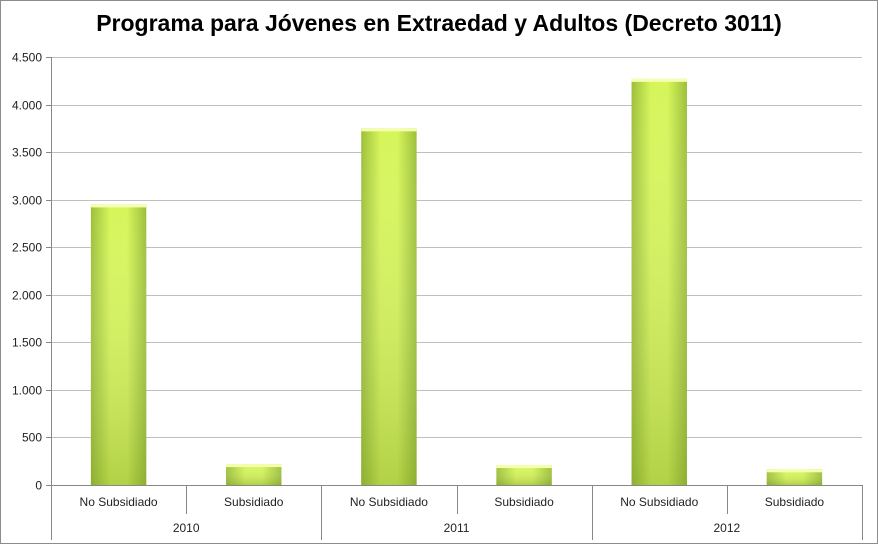 The height and width of the screenshot is (544, 878). Describe the element at coordinates (38, 486) in the screenshot. I see `y-tick-label: 0` at that location.